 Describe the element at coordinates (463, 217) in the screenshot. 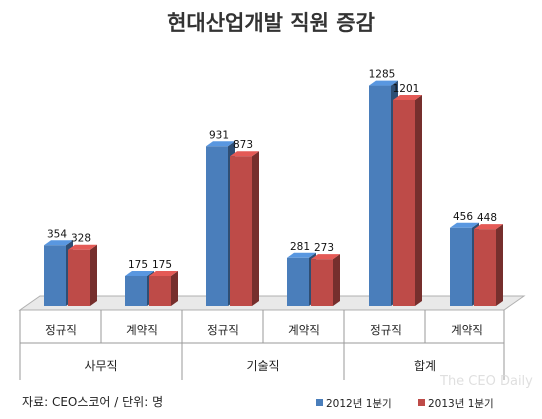

I see `value-label: 456` at that location.